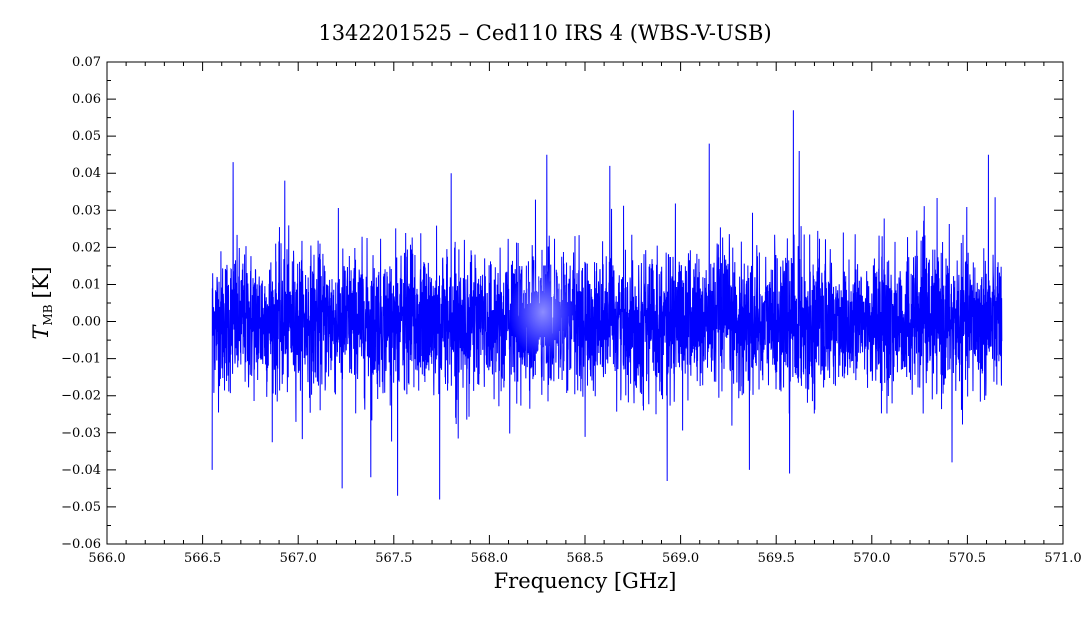 The image size is (1090, 618). What do you see at coordinates (543, 312) in the screenshot?
I see `watermark-logo` at bounding box center [543, 312].